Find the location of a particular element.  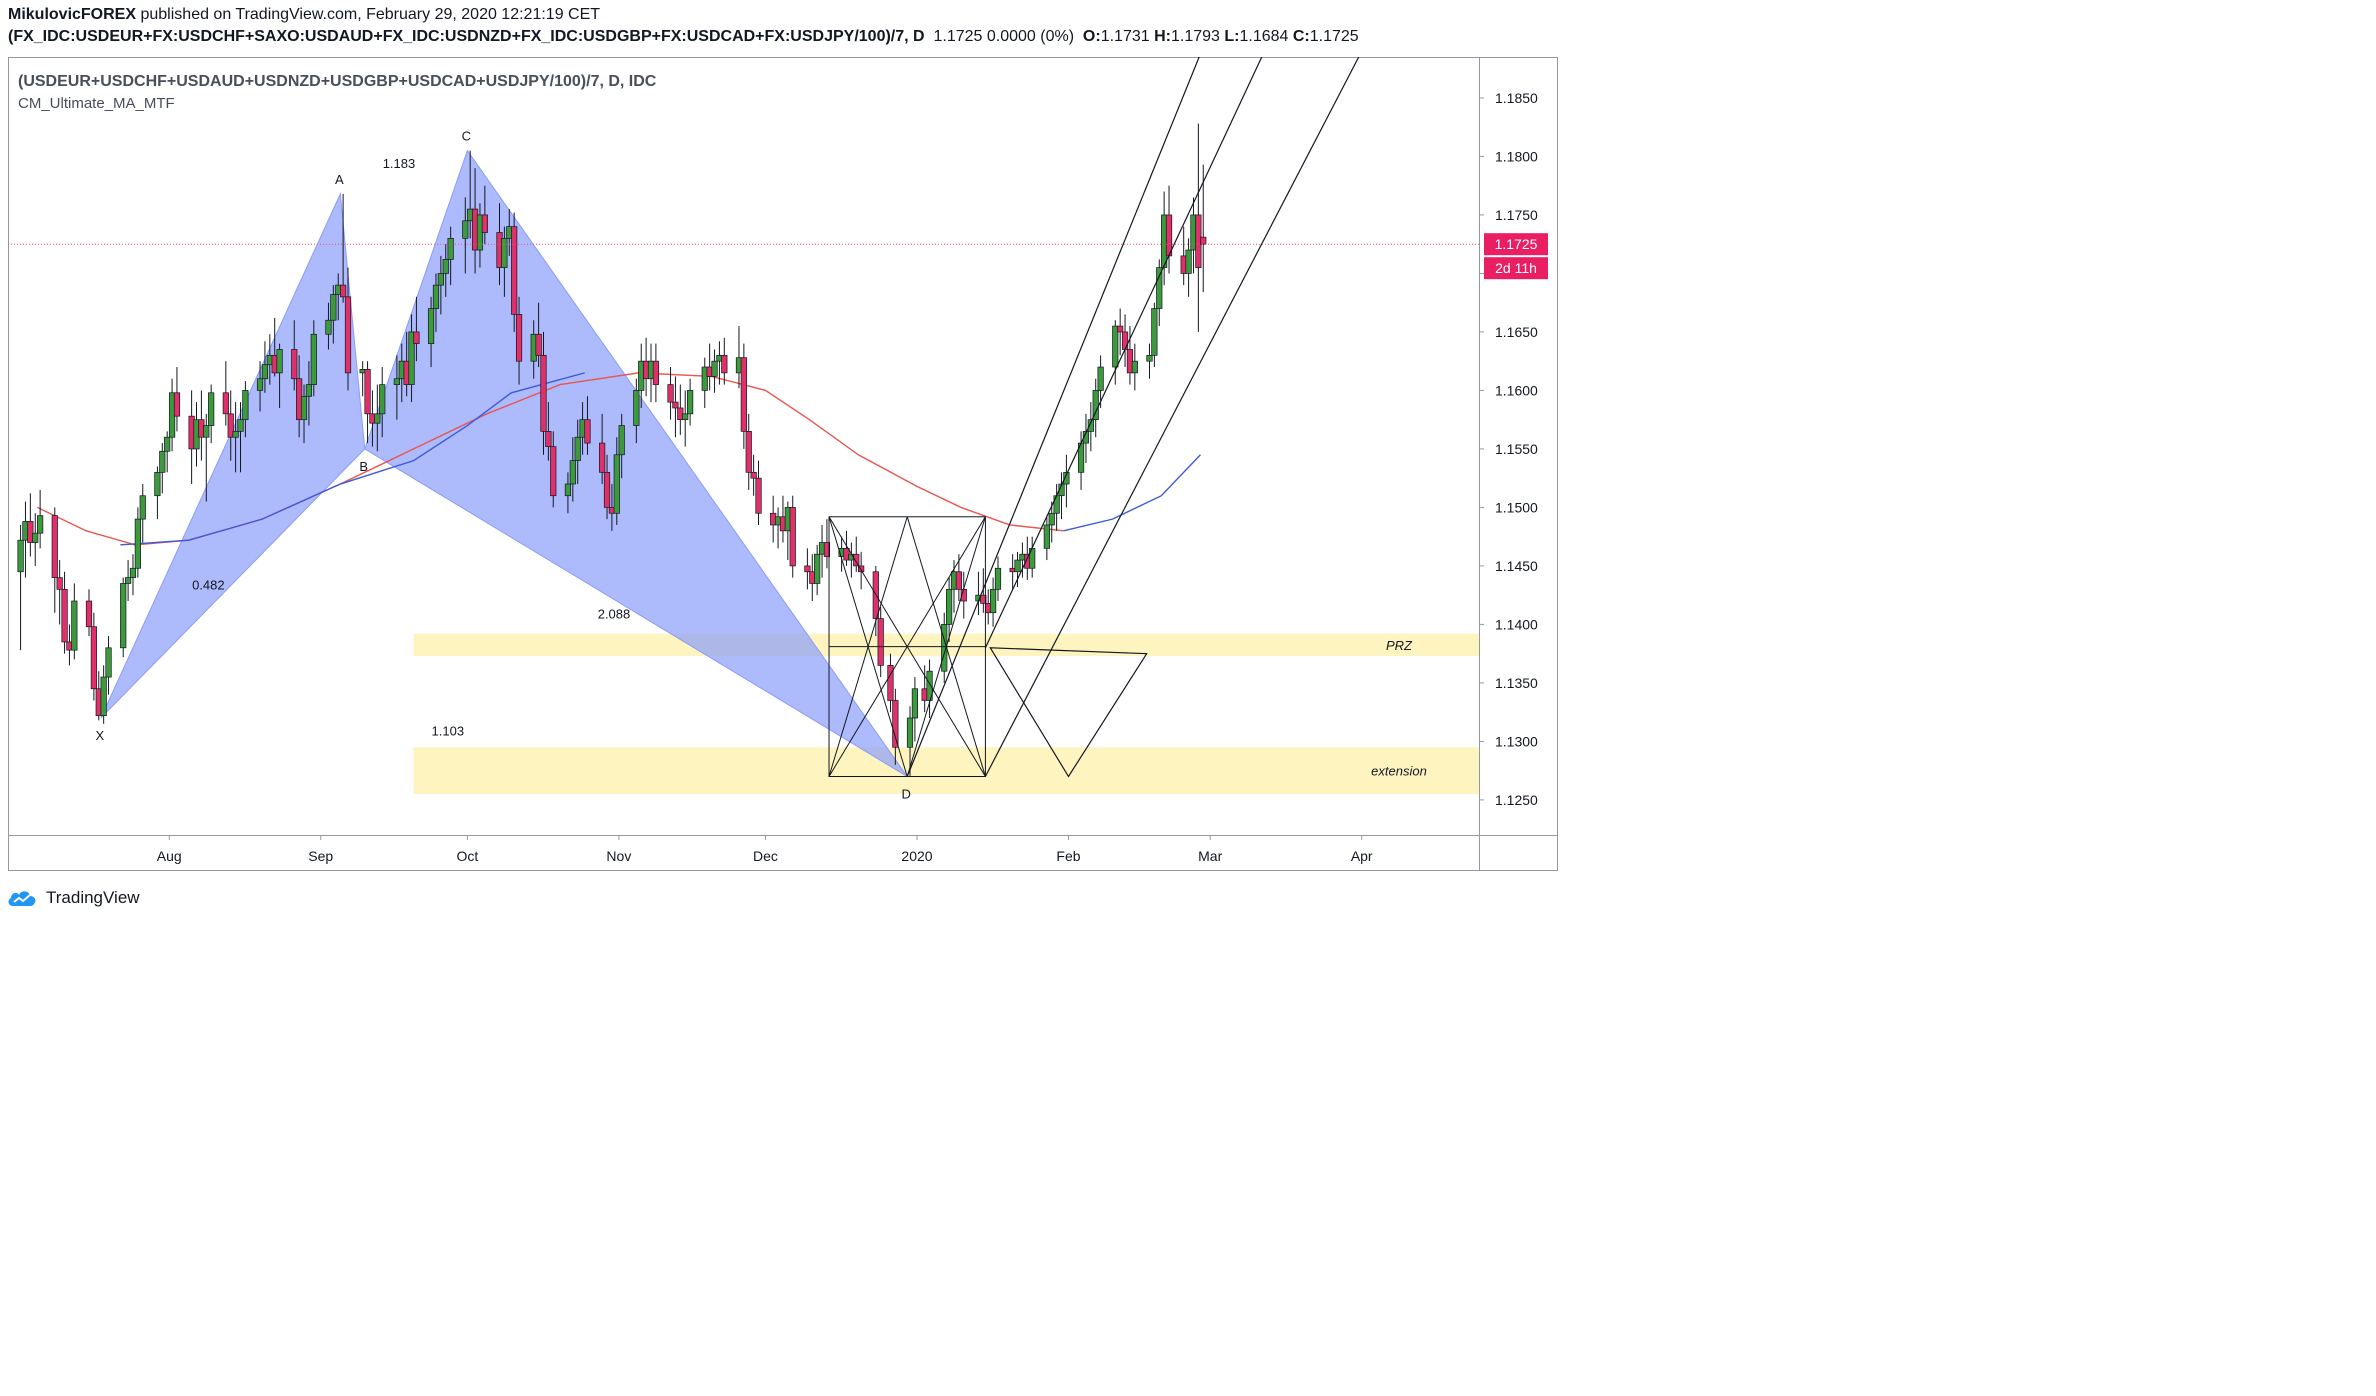

harmonic-xab-triangle is located at coordinates (233, 455).